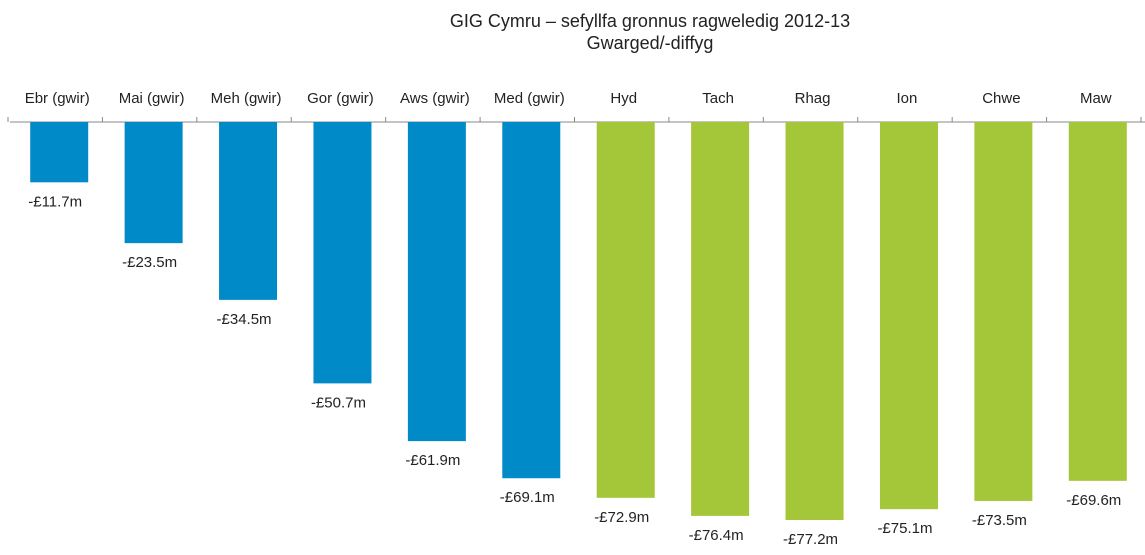 The image size is (1145, 555). I want to click on x-tick-label: Gor (gwir), so click(340, 98).